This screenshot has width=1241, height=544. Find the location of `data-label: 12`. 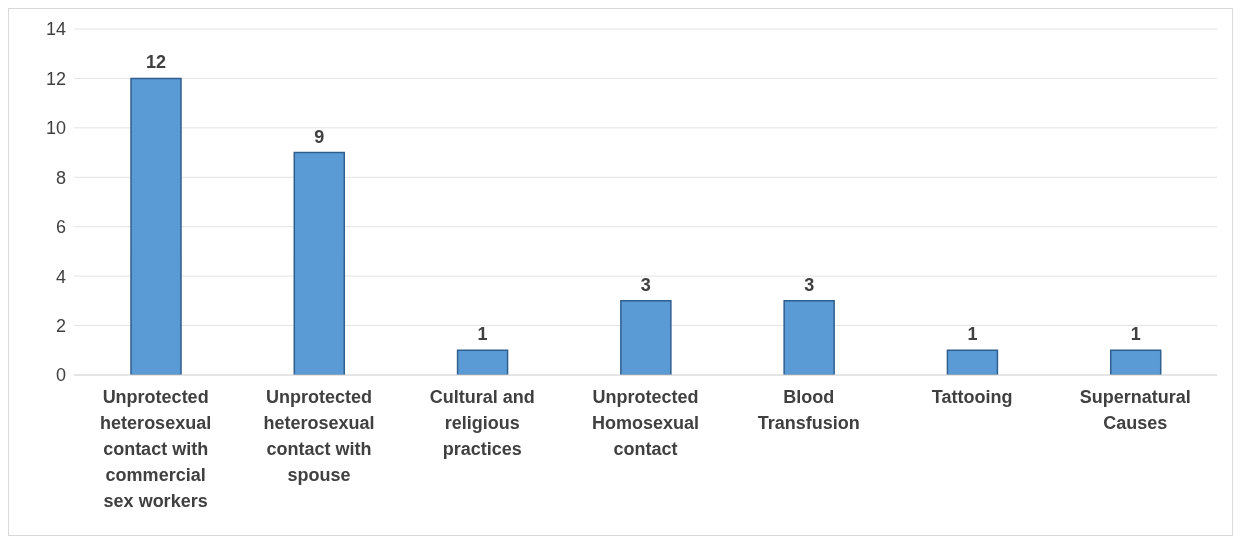

data-label: 12 is located at coordinates (156, 62).